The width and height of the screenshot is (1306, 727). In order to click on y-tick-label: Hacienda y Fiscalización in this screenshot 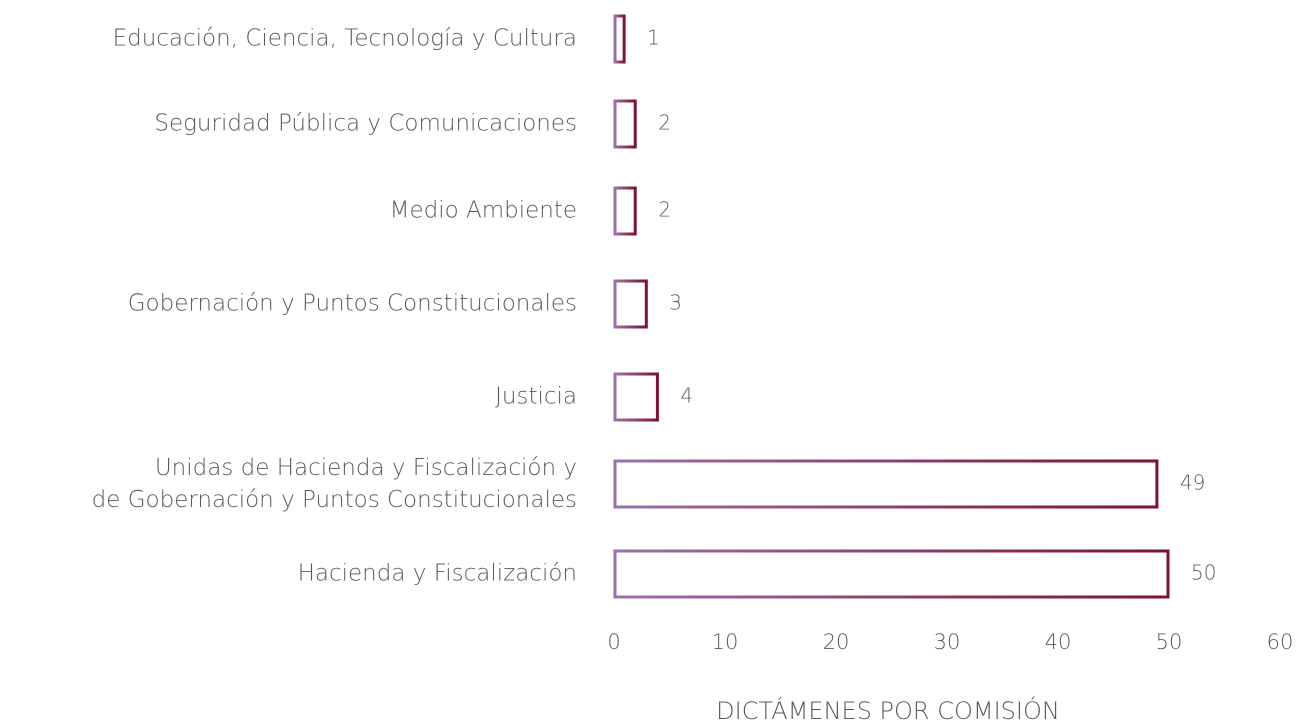, I will do `click(437, 574)`.